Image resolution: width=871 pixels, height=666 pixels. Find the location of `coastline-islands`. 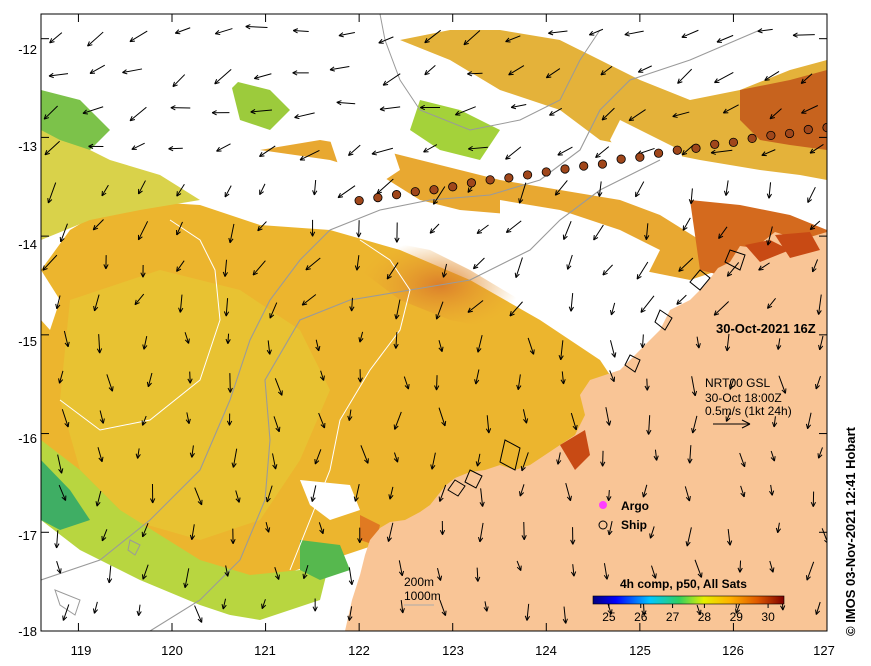

coastline-islands is located at coordinates (596, 373).